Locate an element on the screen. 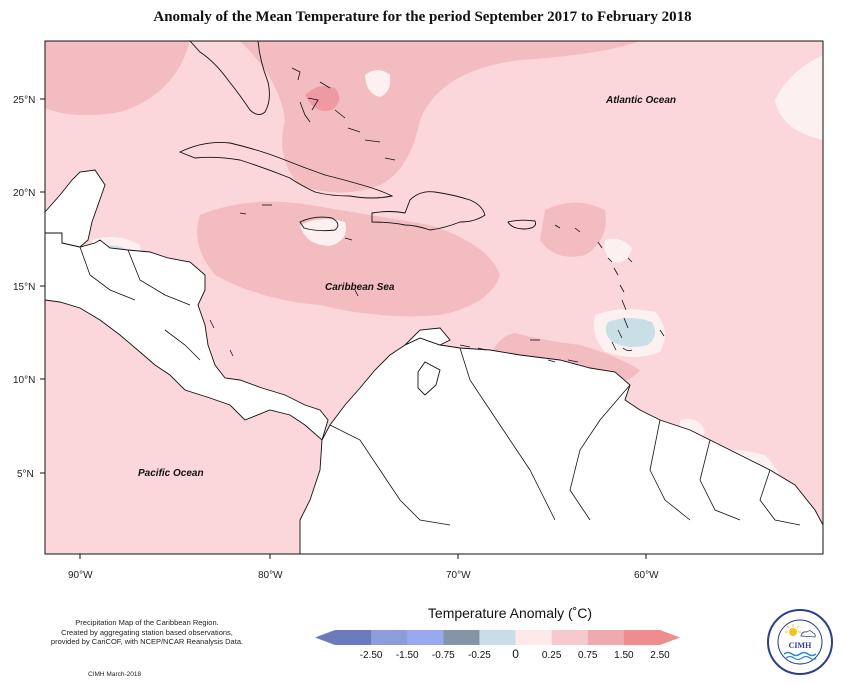  anomaly-patch-windward-cool is located at coordinates (630, 332).